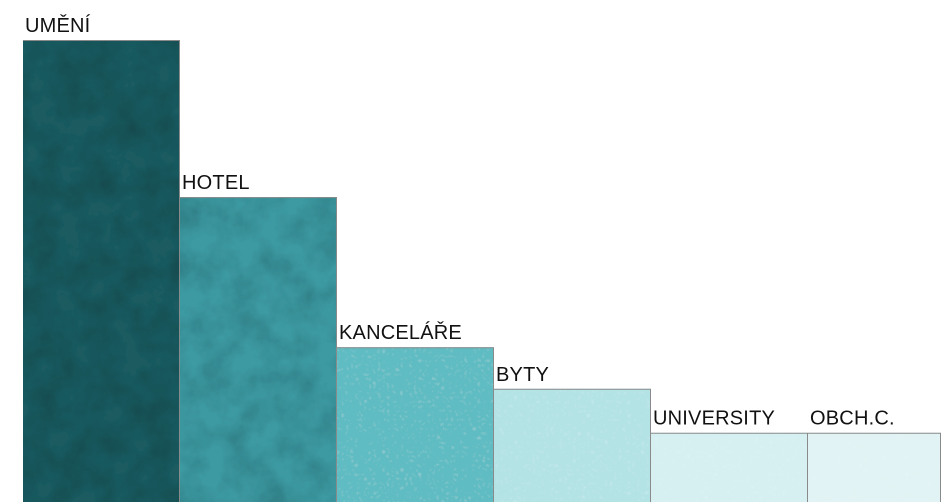 This screenshot has width=941, height=502. What do you see at coordinates (874, 467) in the screenshot?
I see `bar-obch-c` at bounding box center [874, 467].